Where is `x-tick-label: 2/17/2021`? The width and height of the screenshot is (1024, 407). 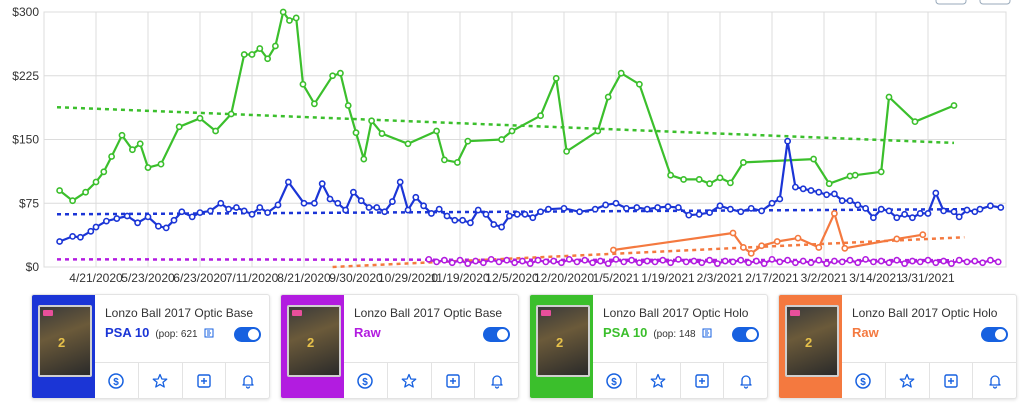
x-tick-label: 2/17/2021 is located at coordinates (772, 278).